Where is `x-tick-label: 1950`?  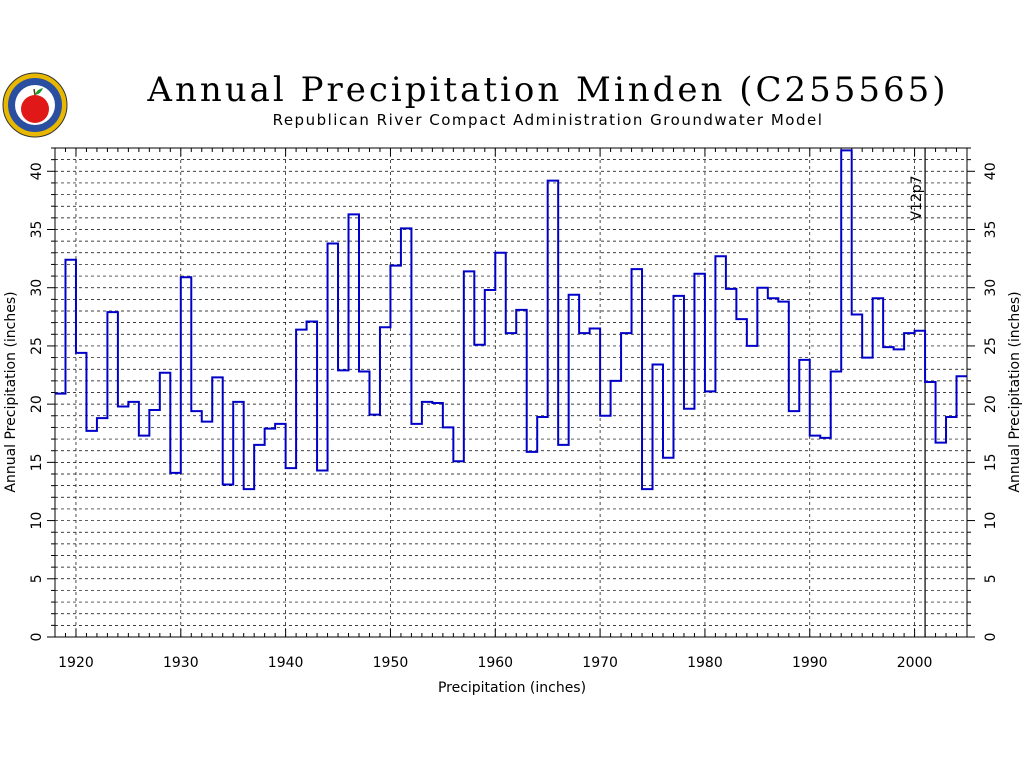 x-tick-label: 1950 is located at coordinates (391, 663).